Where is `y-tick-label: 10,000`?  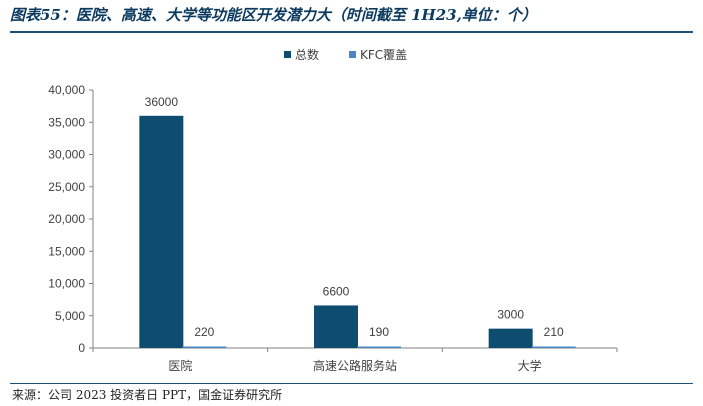 y-tick-label: 10,000 is located at coordinates (66, 284).